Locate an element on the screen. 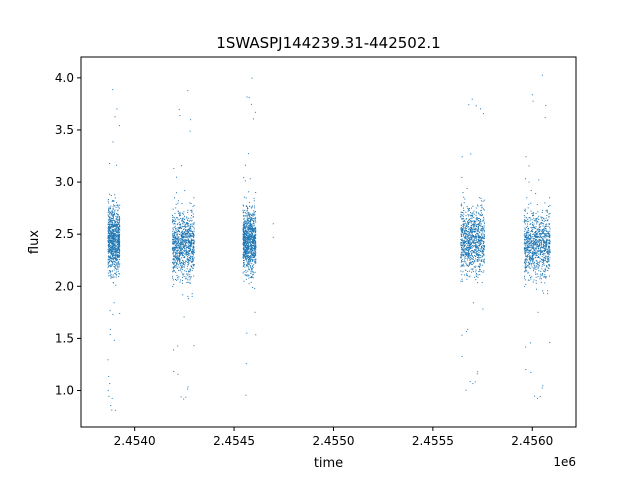 This screenshot has height=480, width=640. x-tick-label: 2.4550 is located at coordinates (333, 441).